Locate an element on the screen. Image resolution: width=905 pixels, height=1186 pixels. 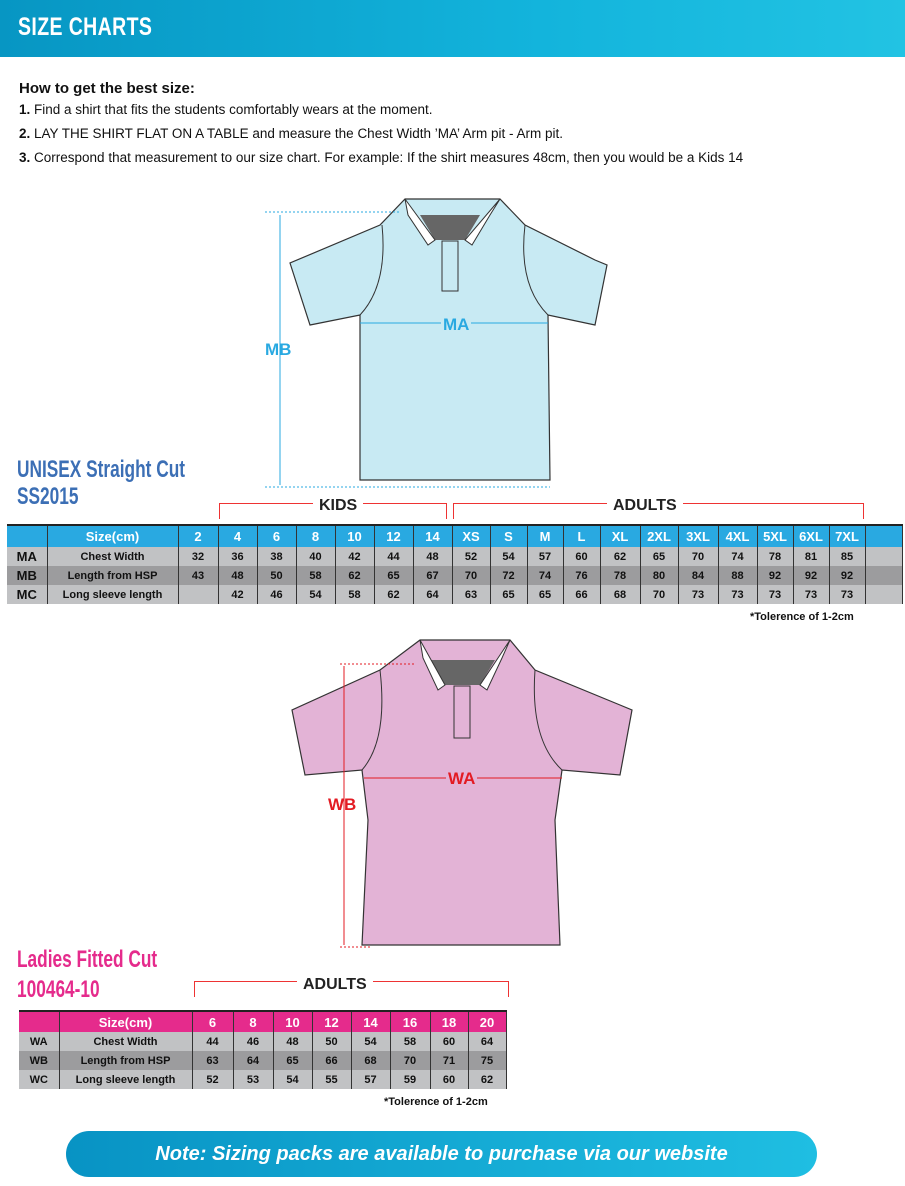
value-cell: 75 is located at coordinates (487, 1060).